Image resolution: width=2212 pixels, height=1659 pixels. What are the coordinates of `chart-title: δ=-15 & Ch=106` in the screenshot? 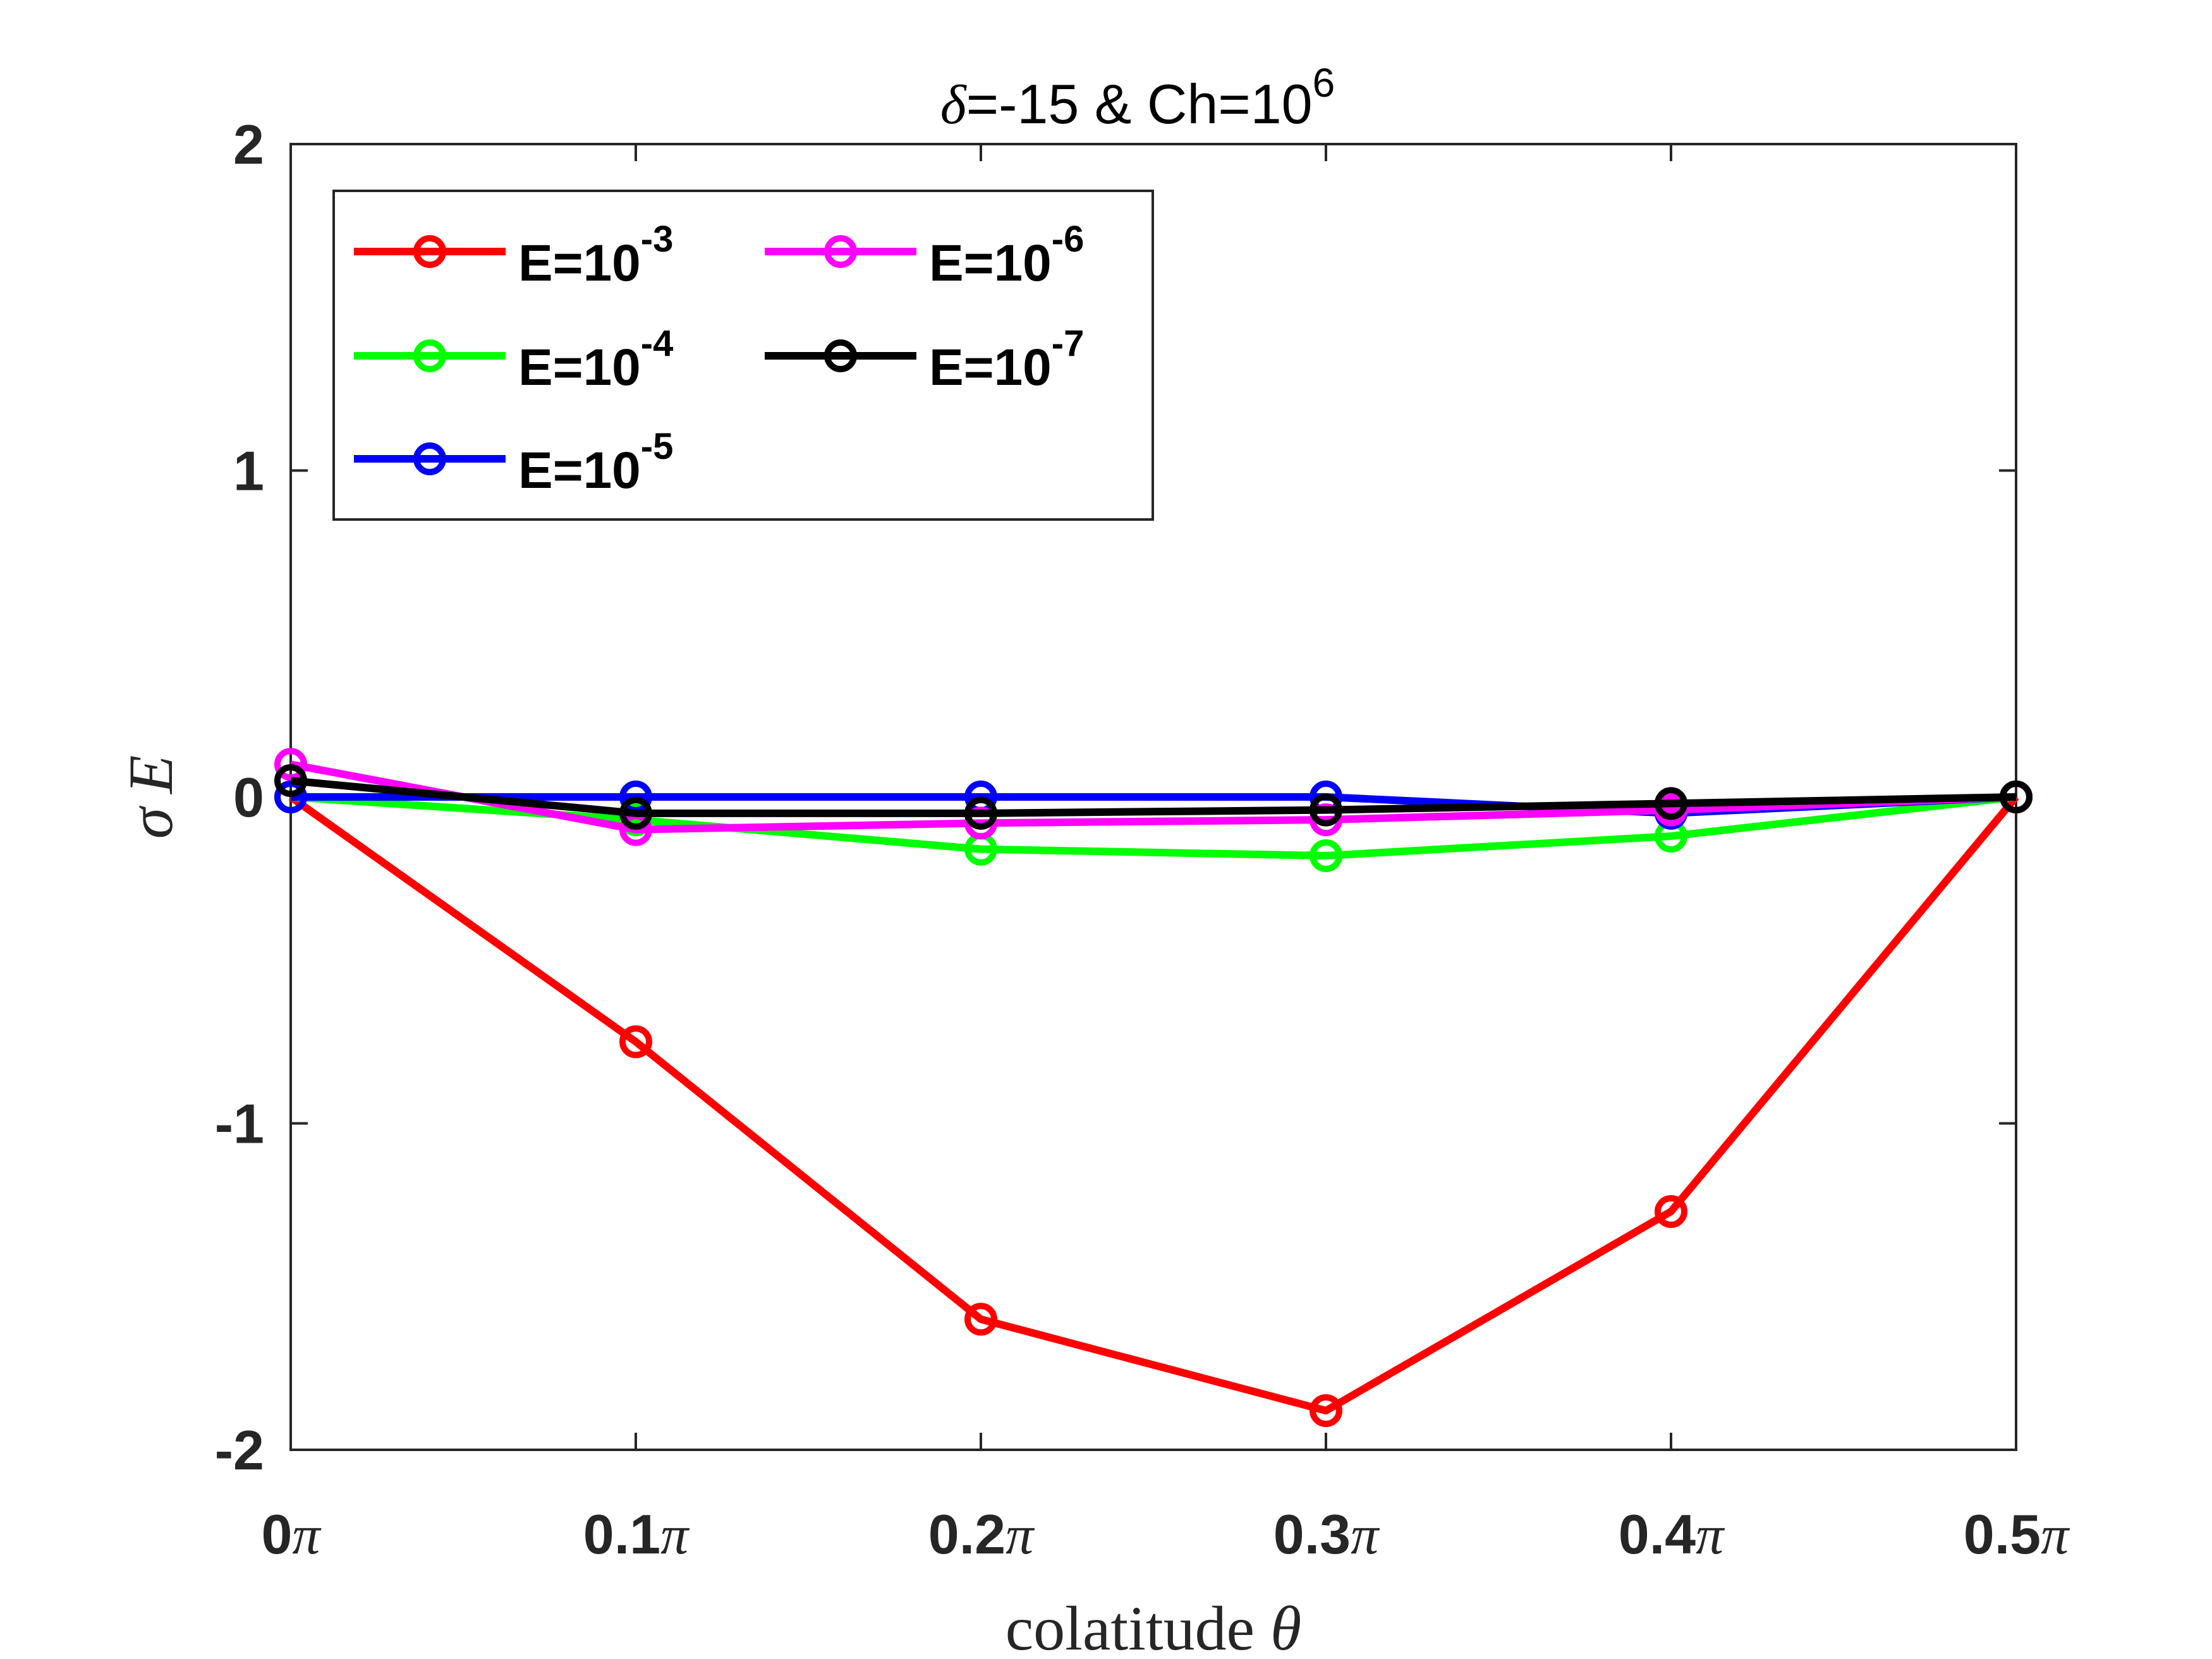 It's located at (1137, 98).